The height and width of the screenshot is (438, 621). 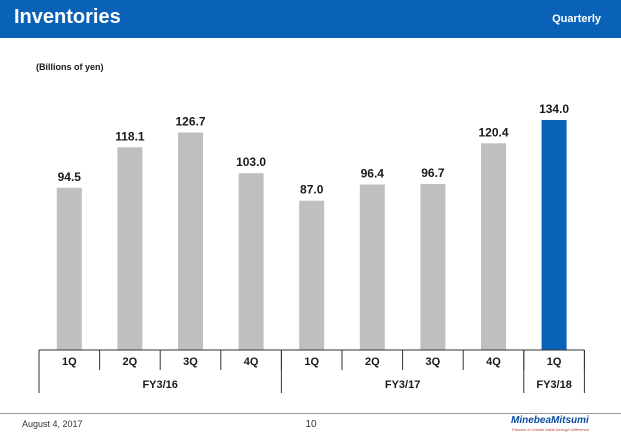 I want to click on logo-wordmark: MinebeaMitsumi, so click(x=550, y=420).